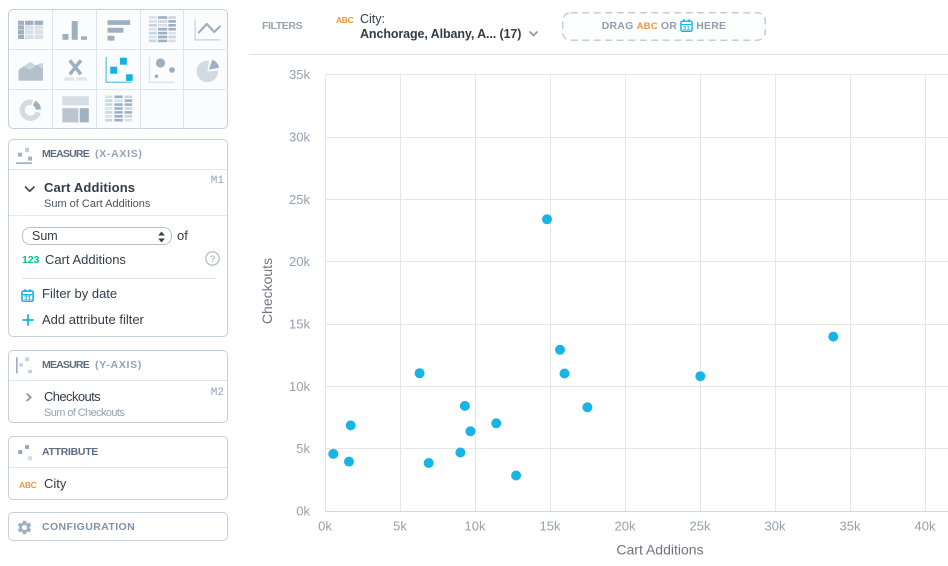  What do you see at coordinates (267, 291) in the screenshot?
I see `svg-text: Checkouts` at bounding box center [267, 291].